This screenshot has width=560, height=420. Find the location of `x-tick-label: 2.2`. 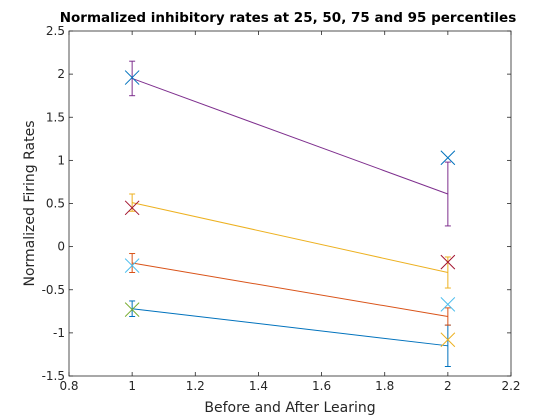

x-tick-label: 2.2 is located at coordinates (510, 386).